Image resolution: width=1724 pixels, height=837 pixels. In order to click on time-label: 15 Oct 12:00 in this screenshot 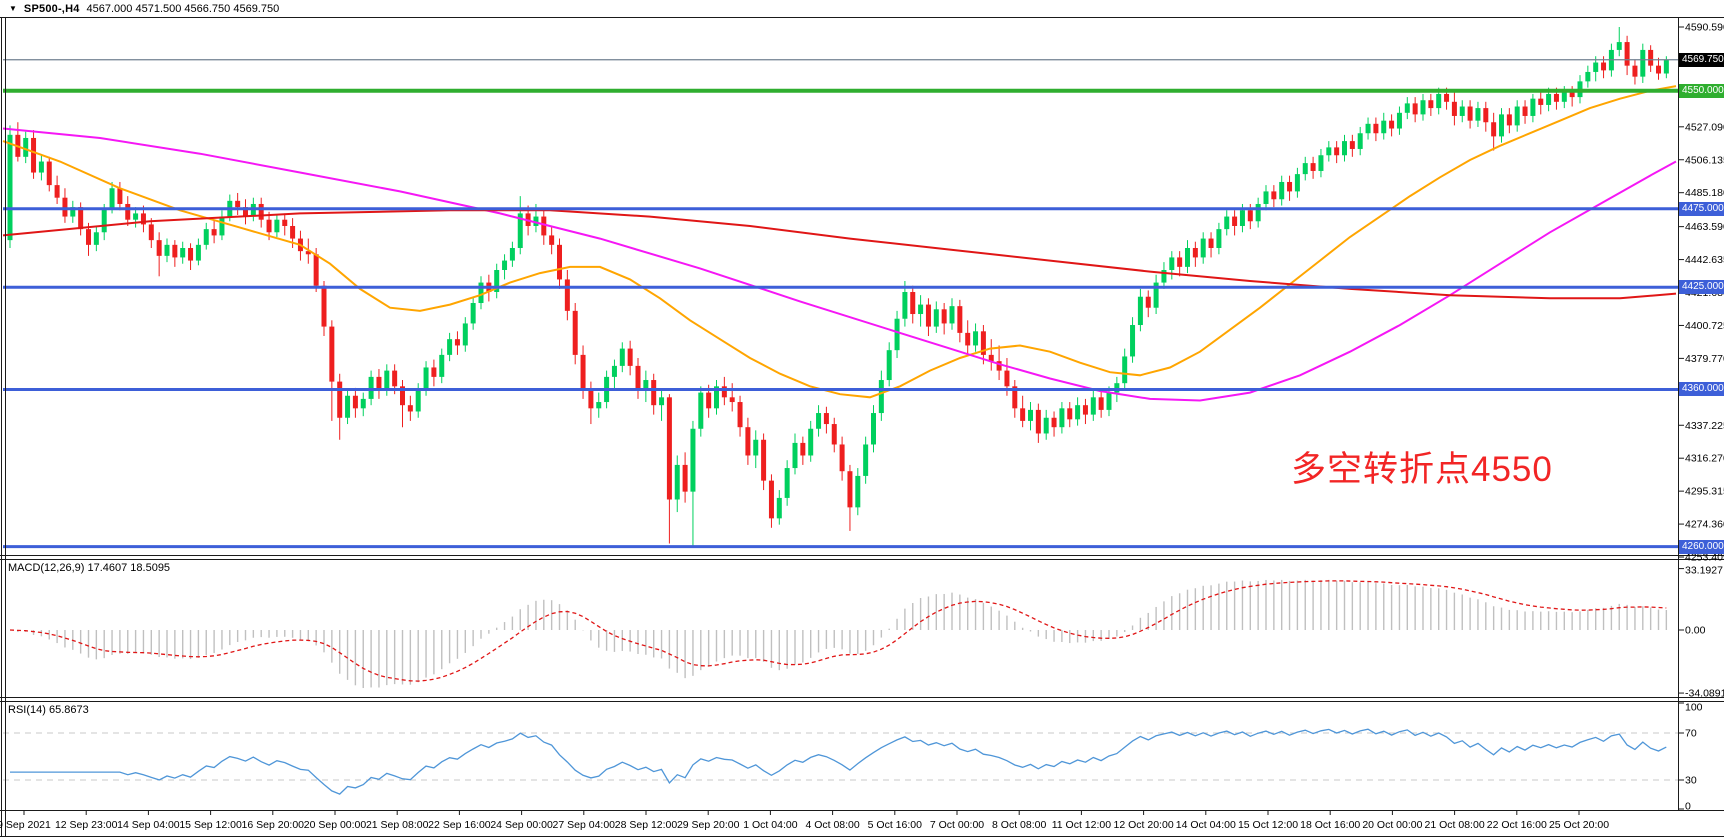, I will do `click(1268, 825)`.